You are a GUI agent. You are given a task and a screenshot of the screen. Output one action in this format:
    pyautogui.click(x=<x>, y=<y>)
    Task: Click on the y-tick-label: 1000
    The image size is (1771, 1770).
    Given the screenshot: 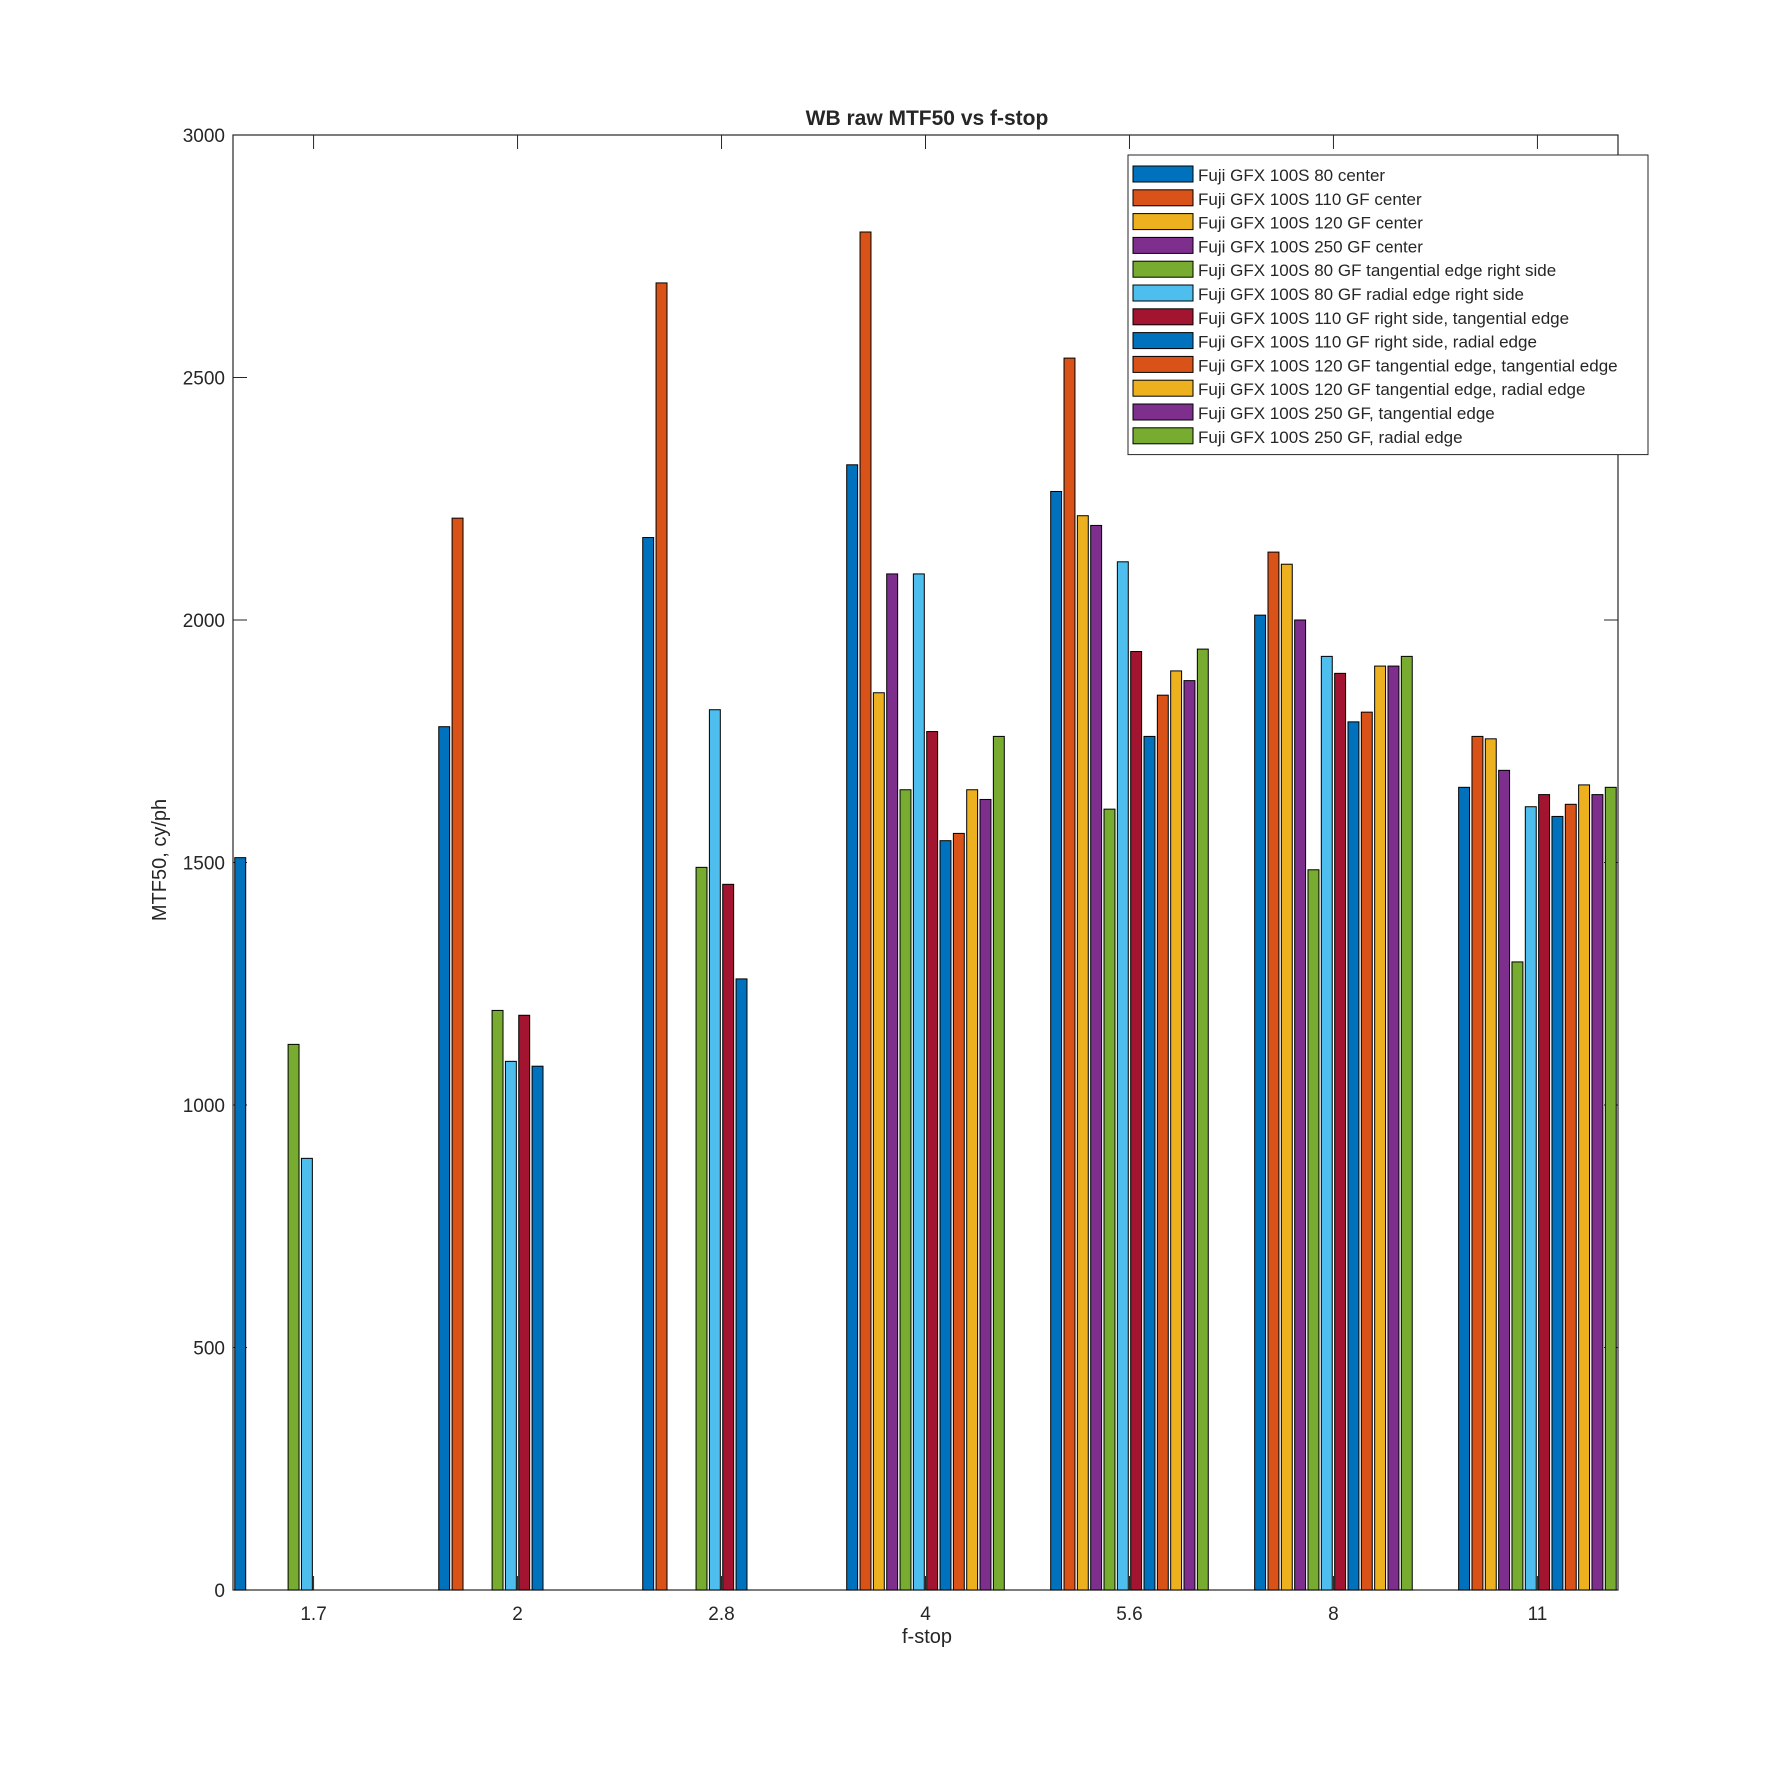 What is the action you would take?
    pyautogui.click(x=204, y=1106)
    